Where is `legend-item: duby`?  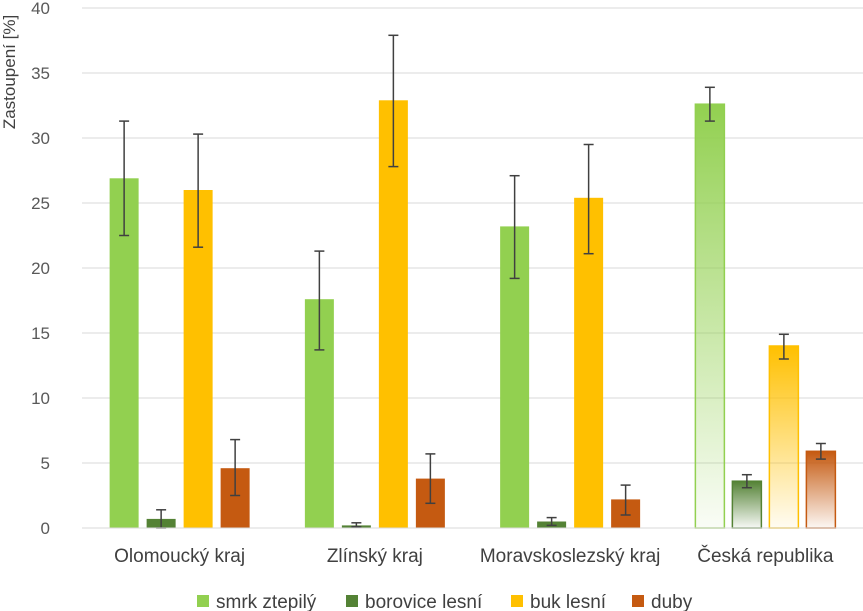 legend-item: duby is located at coordinates (662, 601).